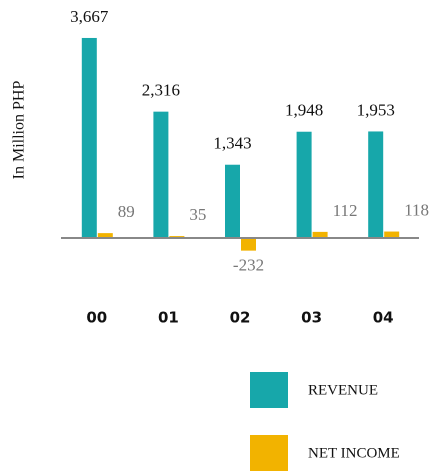 The image size is (444, 472). What do you see at coordinates (232, 143) in the screenshot?
I see `value-label: 1,343` at bounding box center [232, 143].